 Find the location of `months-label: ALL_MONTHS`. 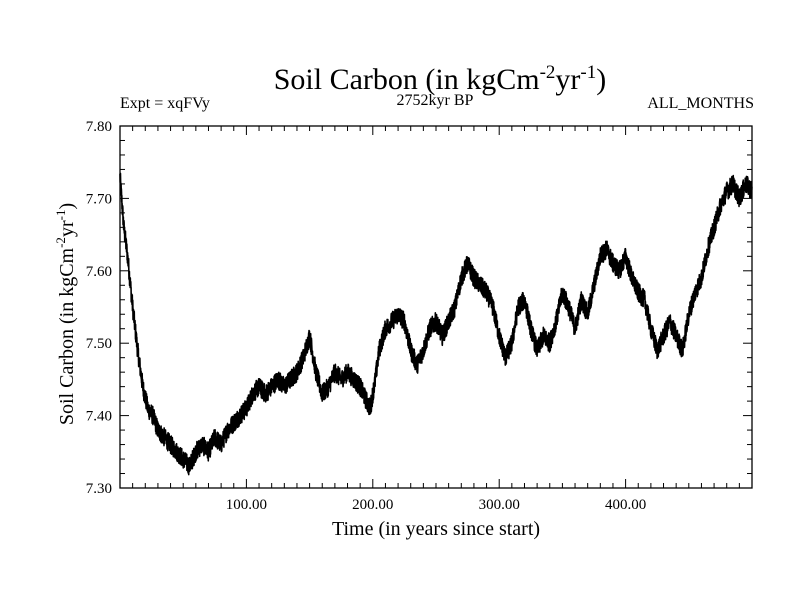

months-label: ALL_MONTHS is located at coordinates (700, 103).